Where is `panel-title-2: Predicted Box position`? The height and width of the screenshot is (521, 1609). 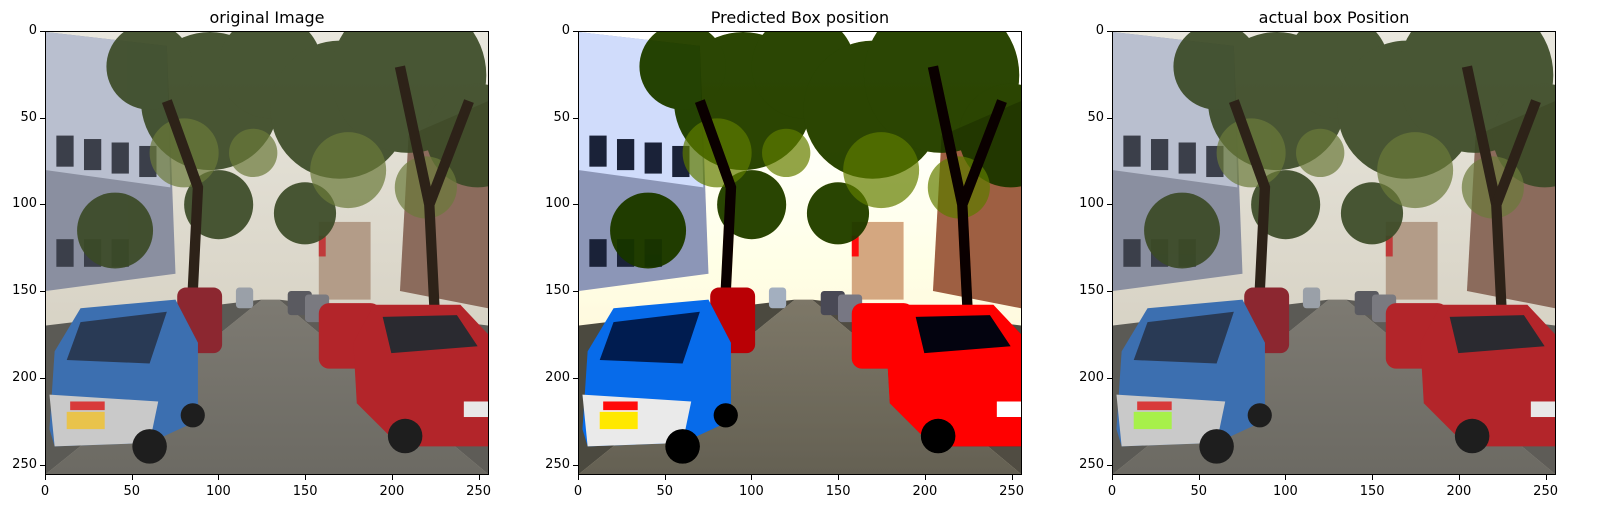 panel-title-2: Predicted Box position is located at coordinates (800, 17).